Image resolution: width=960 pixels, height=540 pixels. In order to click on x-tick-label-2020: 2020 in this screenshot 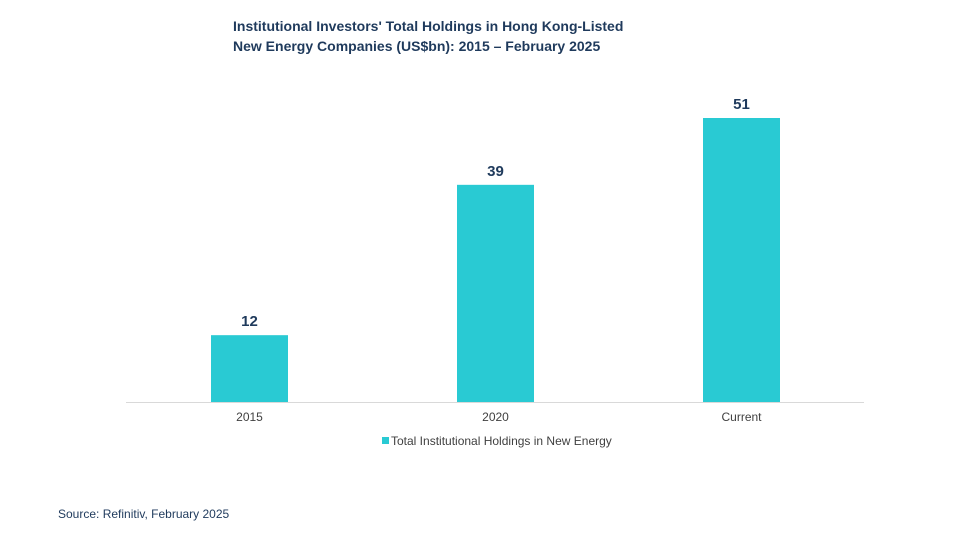, I will do `click(495, 417)`.